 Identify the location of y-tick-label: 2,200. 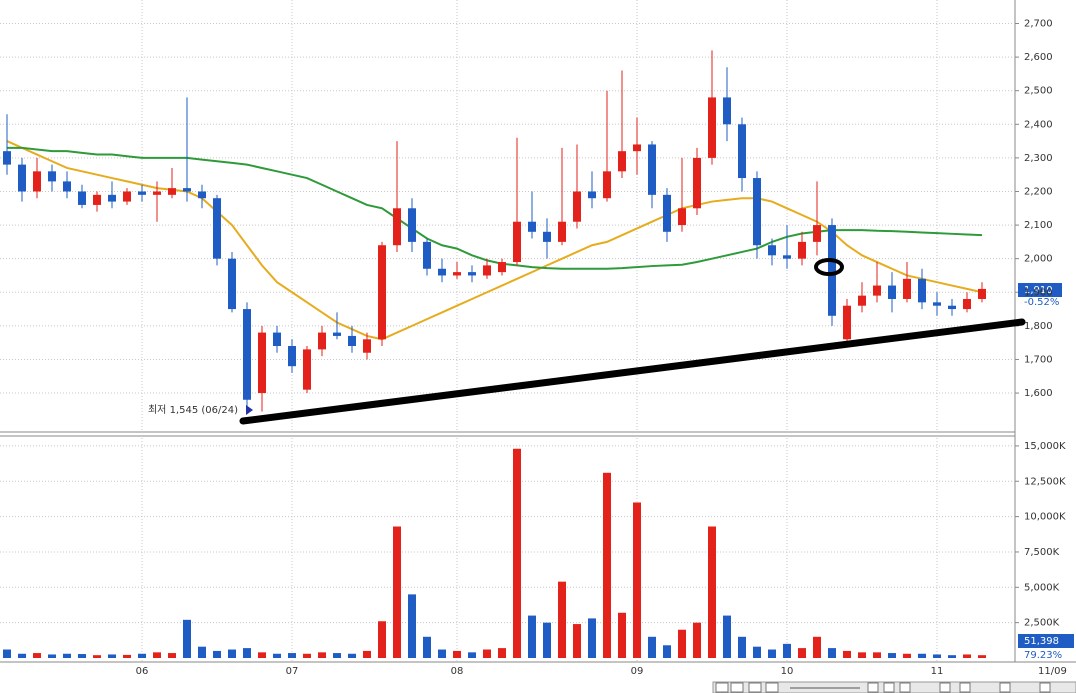
(1038, 191).